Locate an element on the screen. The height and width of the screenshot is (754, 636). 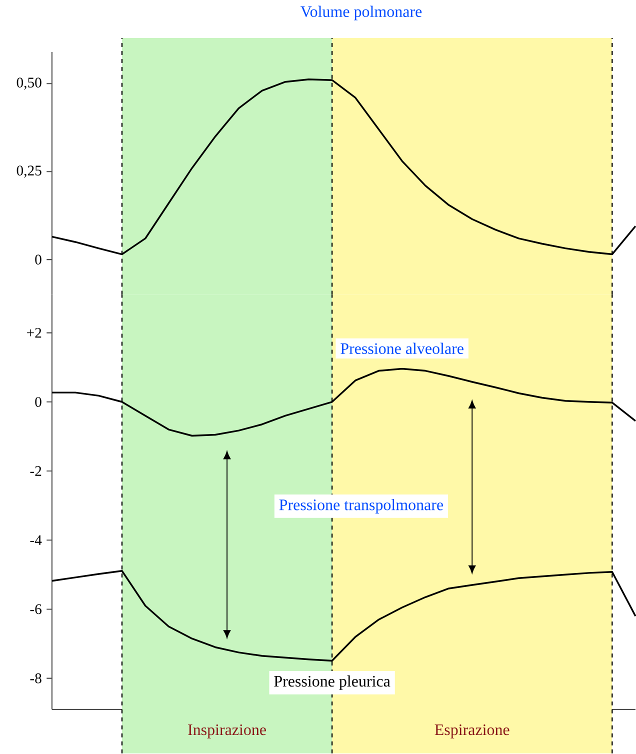
y-tick-label: -4 is located at coordinates (36, 540).